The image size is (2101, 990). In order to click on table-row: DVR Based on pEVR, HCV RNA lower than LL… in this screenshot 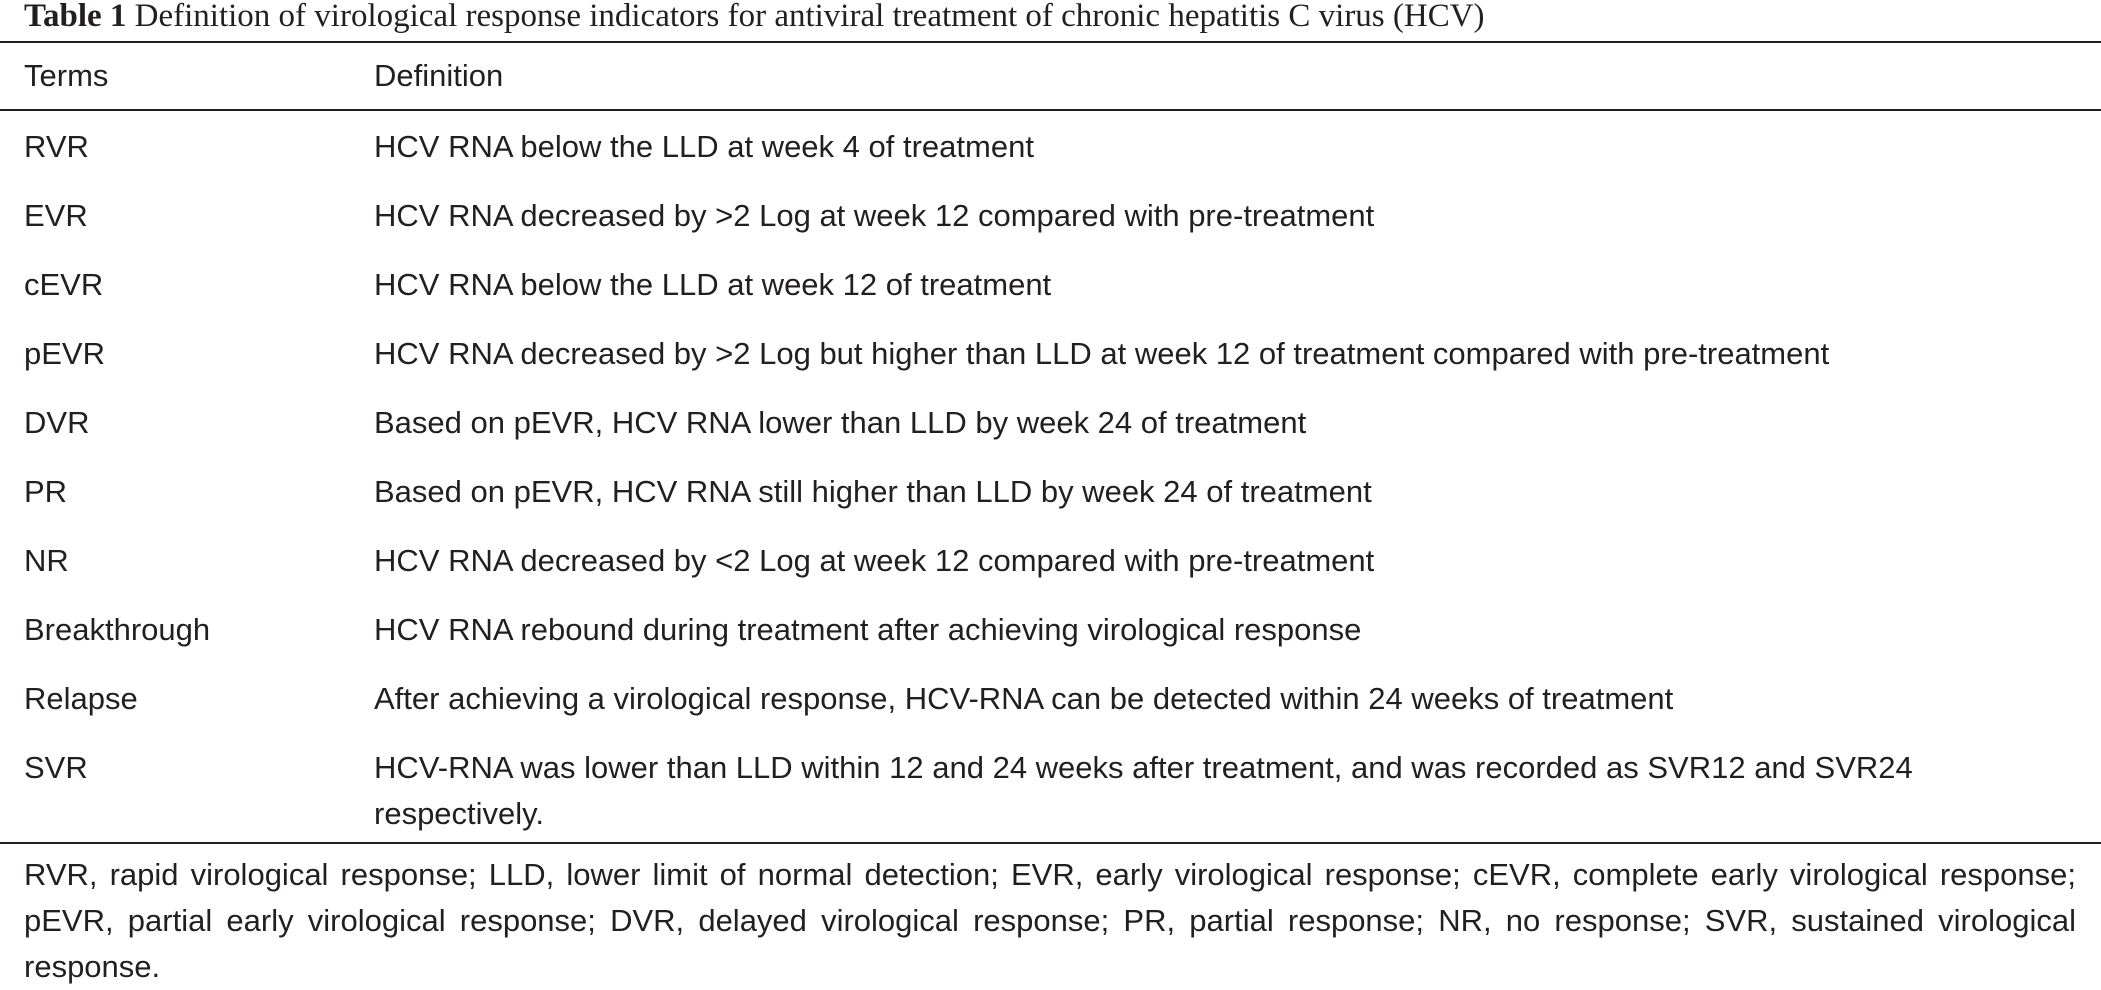, I will do `click(1050, 434)`.